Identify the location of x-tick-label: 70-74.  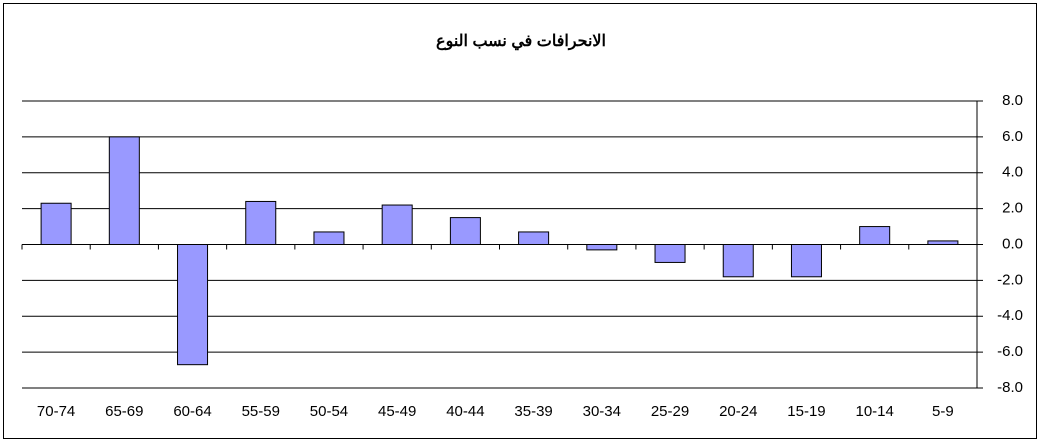
(56, 411).